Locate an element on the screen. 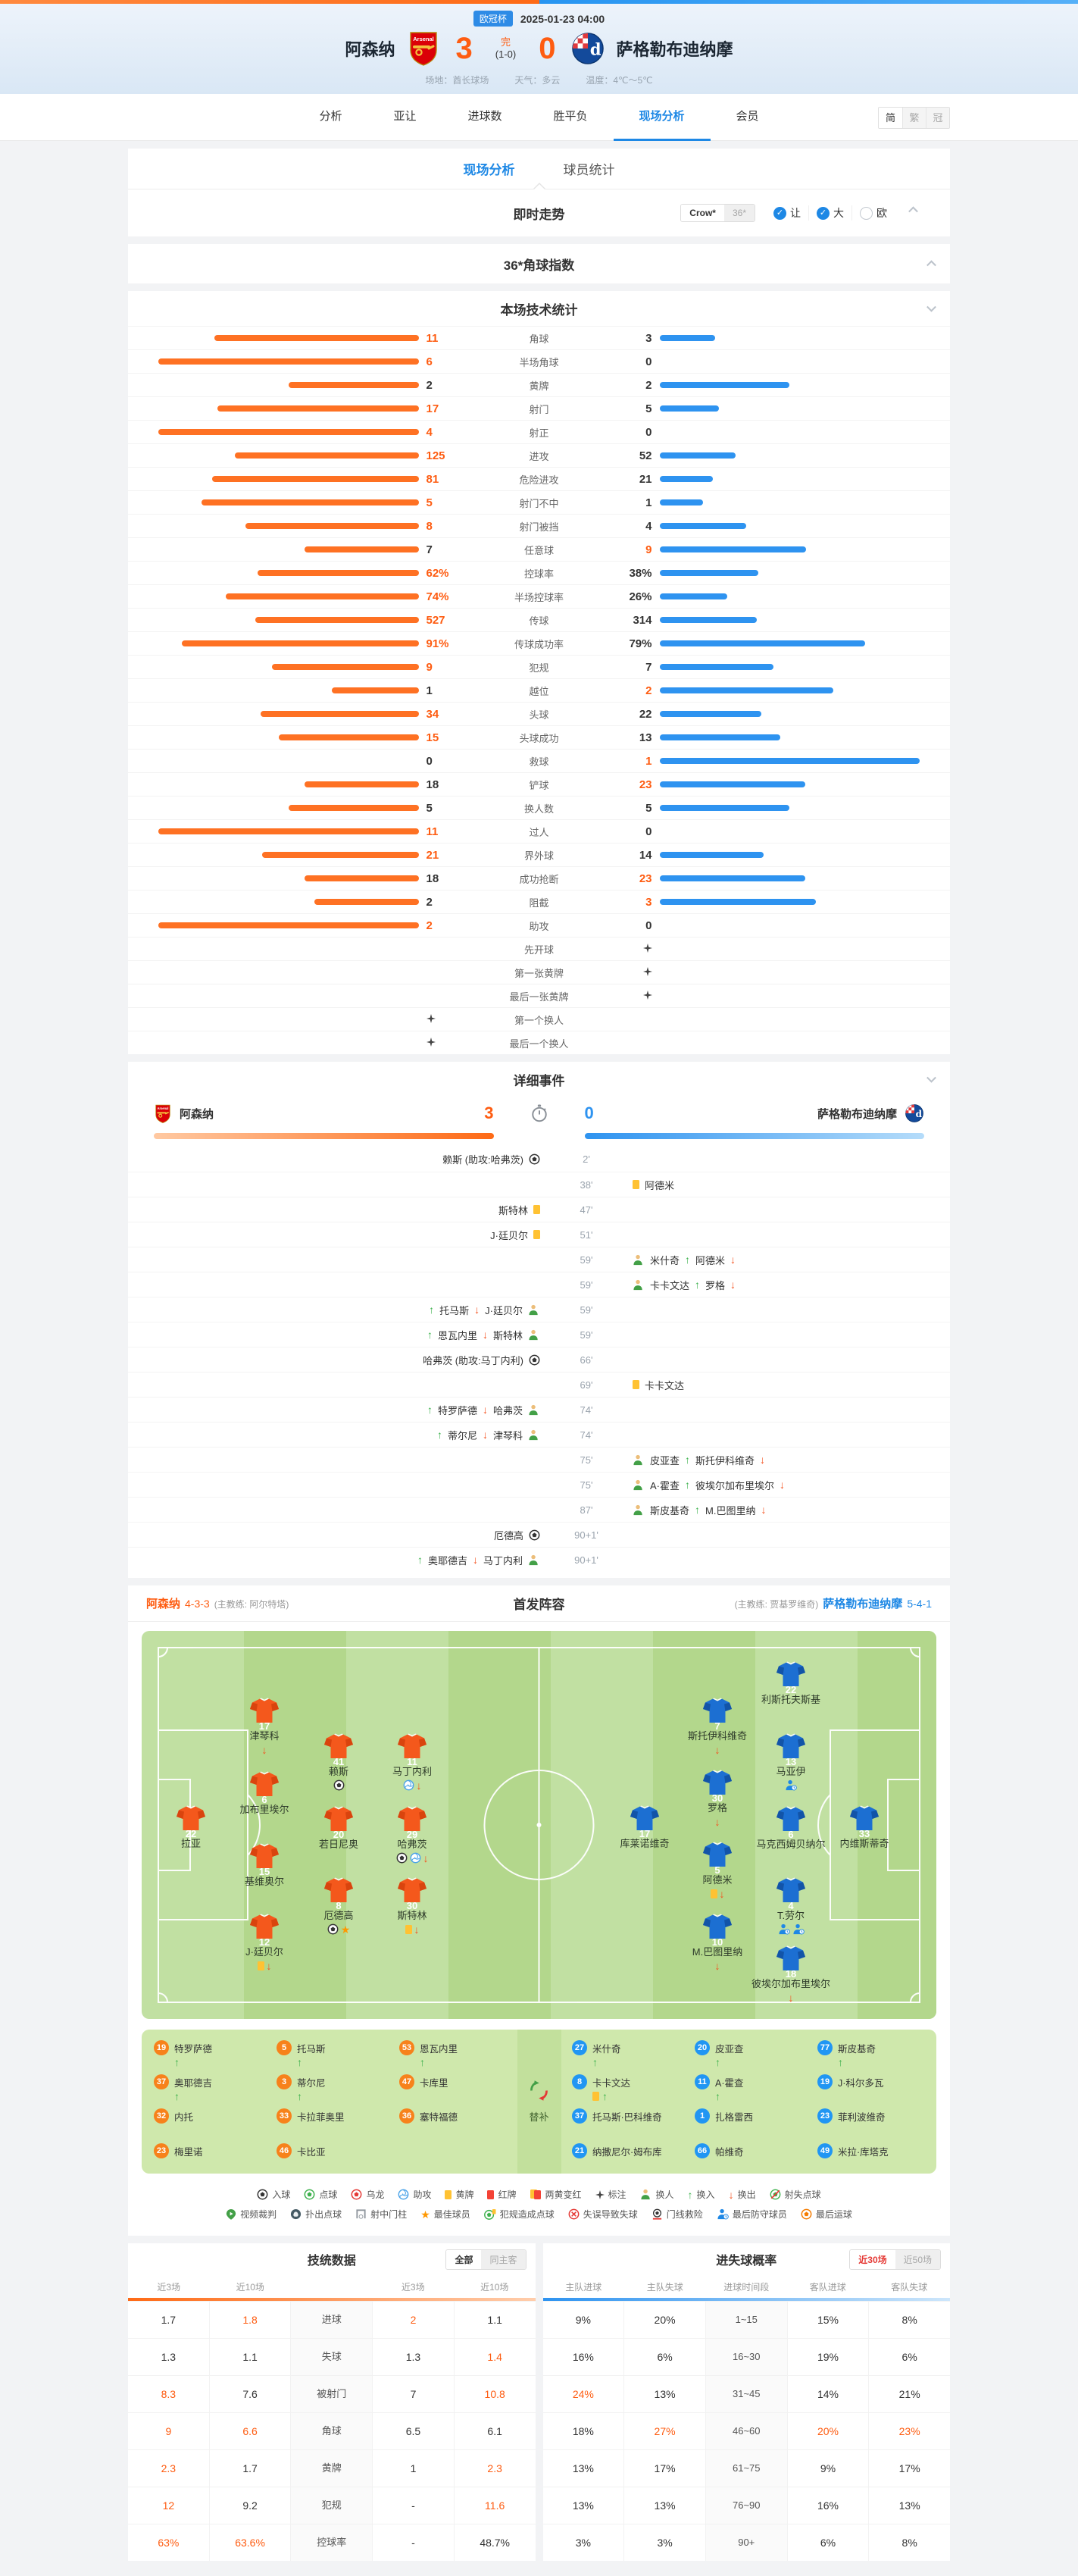 Image resolution: width=1078 pixels, height=2576 pixels. substitute-托马斯: 5 托马斯 ↑ is located at coordinates (337, 2054).